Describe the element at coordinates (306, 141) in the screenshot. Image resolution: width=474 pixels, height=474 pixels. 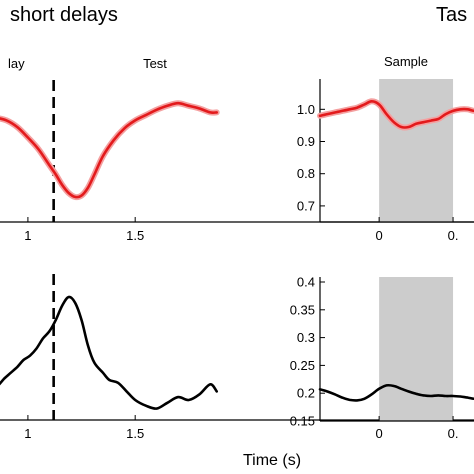
I see `y-tick-label: 0.9` at that location.